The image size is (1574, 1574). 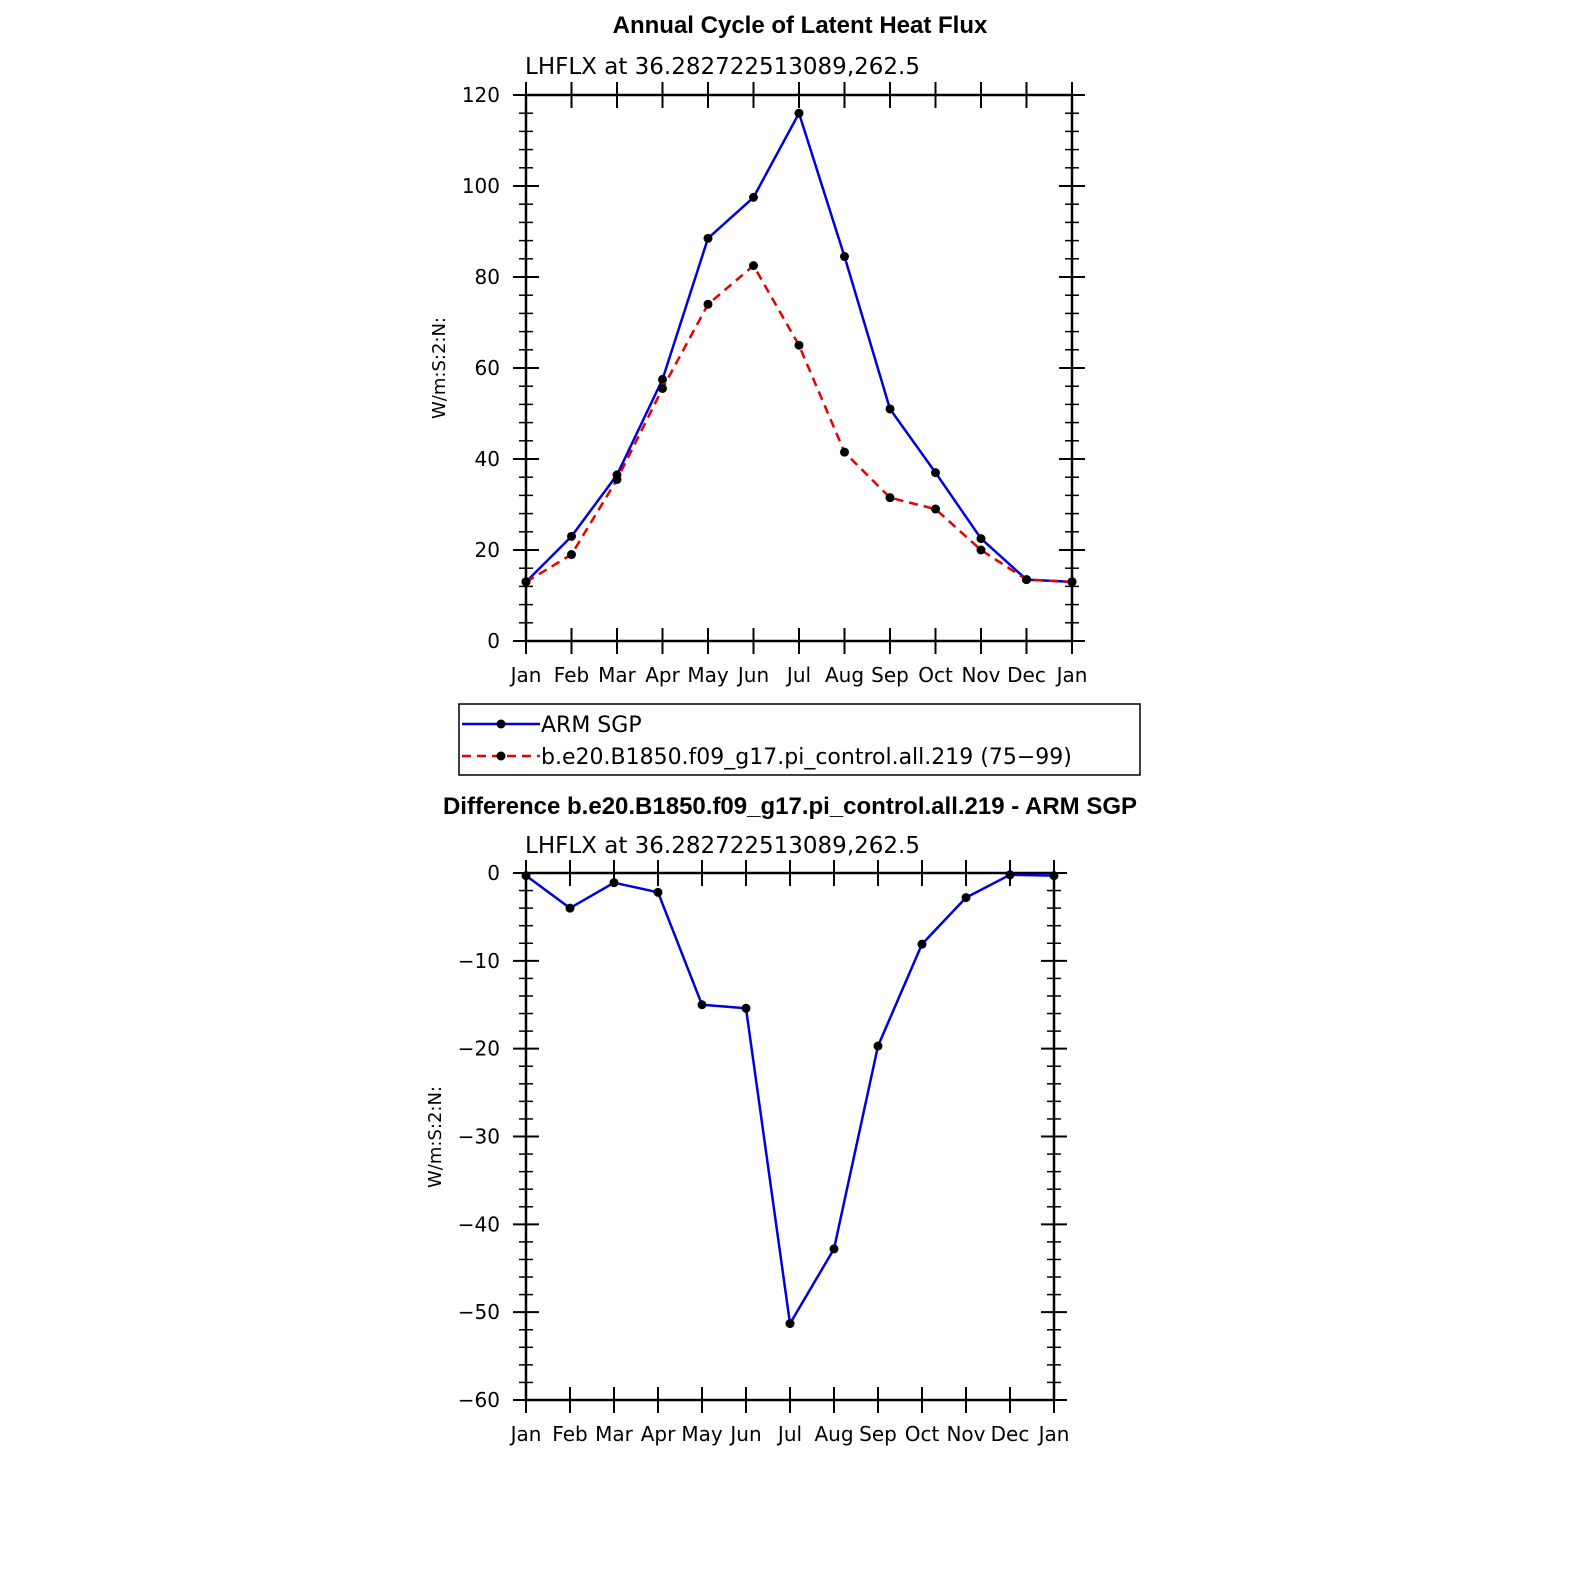 I want to click on bottom-y-tick-label: −50, so click(x=479, y=1312).